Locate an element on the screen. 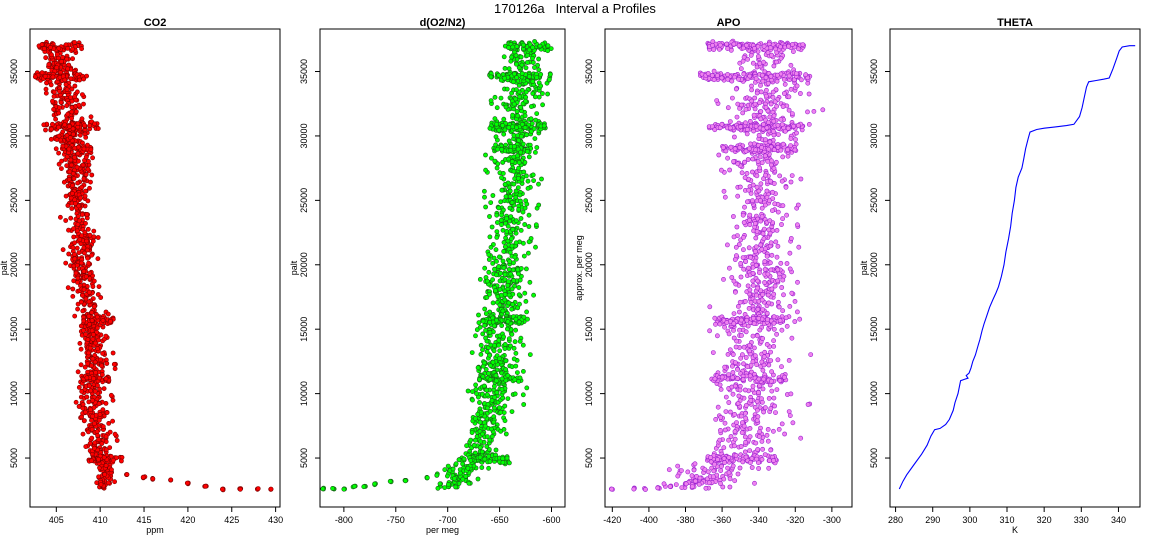  x-tick-label: -800 is located at coordinates (344, 520).